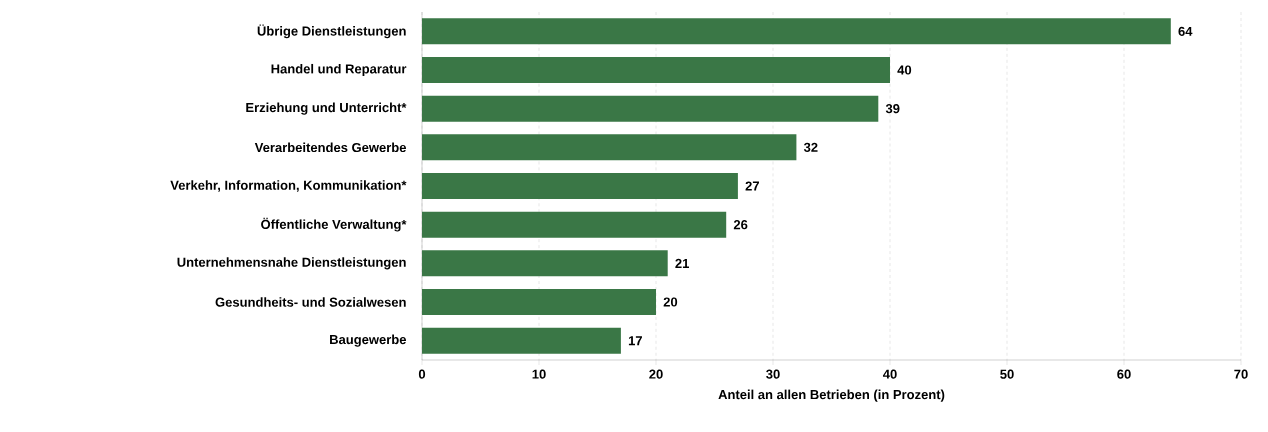 The height and width of the screenshot is (432, 1268). I want to click on x-tick-label: 10, so click(539, 374).